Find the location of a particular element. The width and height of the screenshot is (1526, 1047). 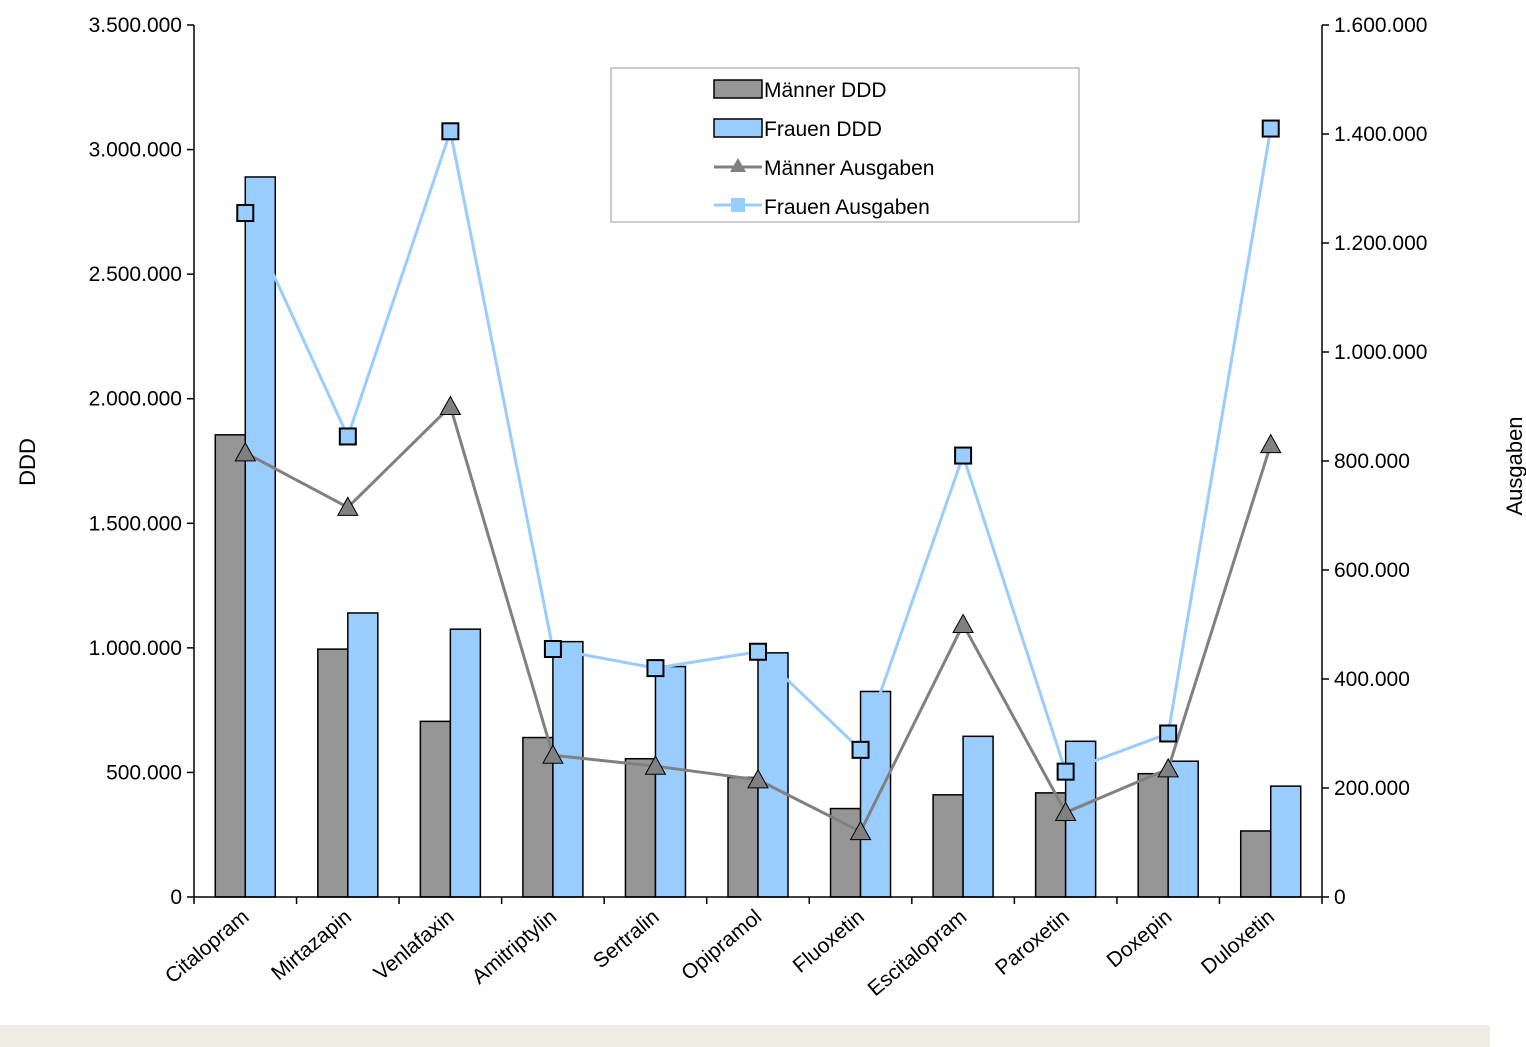

bar-maenner-ddd-mirtazapin is located at coordinates (333, 773).